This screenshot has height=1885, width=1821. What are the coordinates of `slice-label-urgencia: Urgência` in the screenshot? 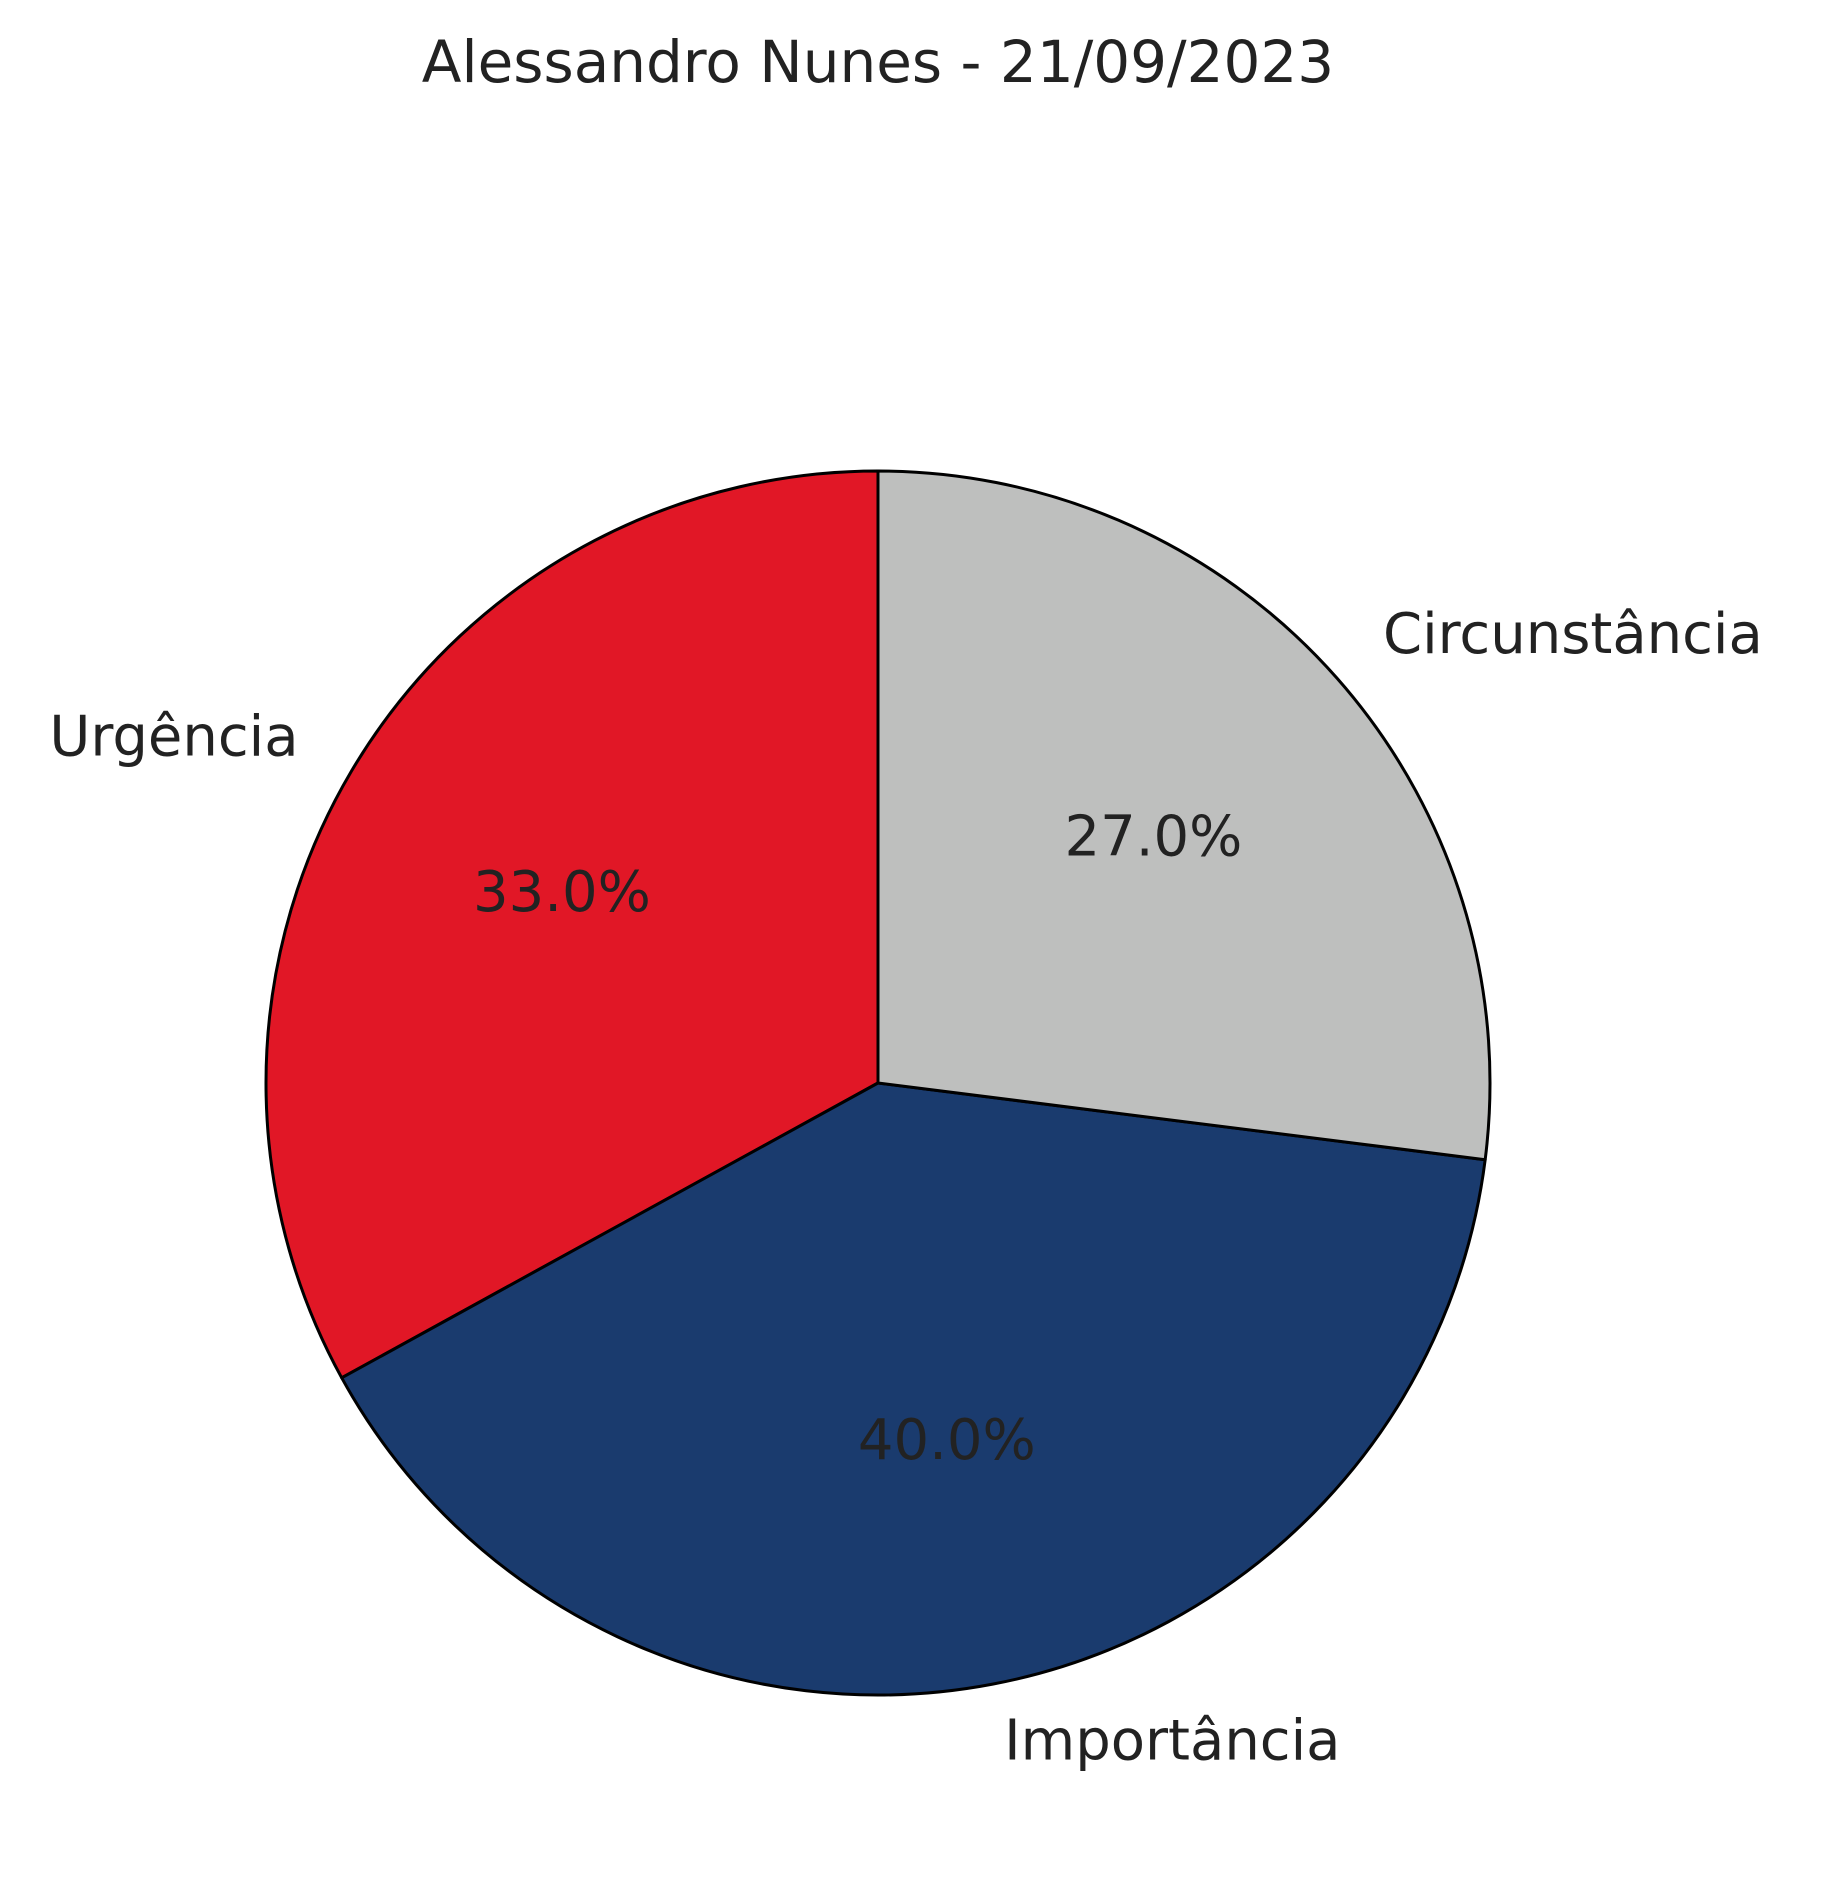 It's located at (173, 736).